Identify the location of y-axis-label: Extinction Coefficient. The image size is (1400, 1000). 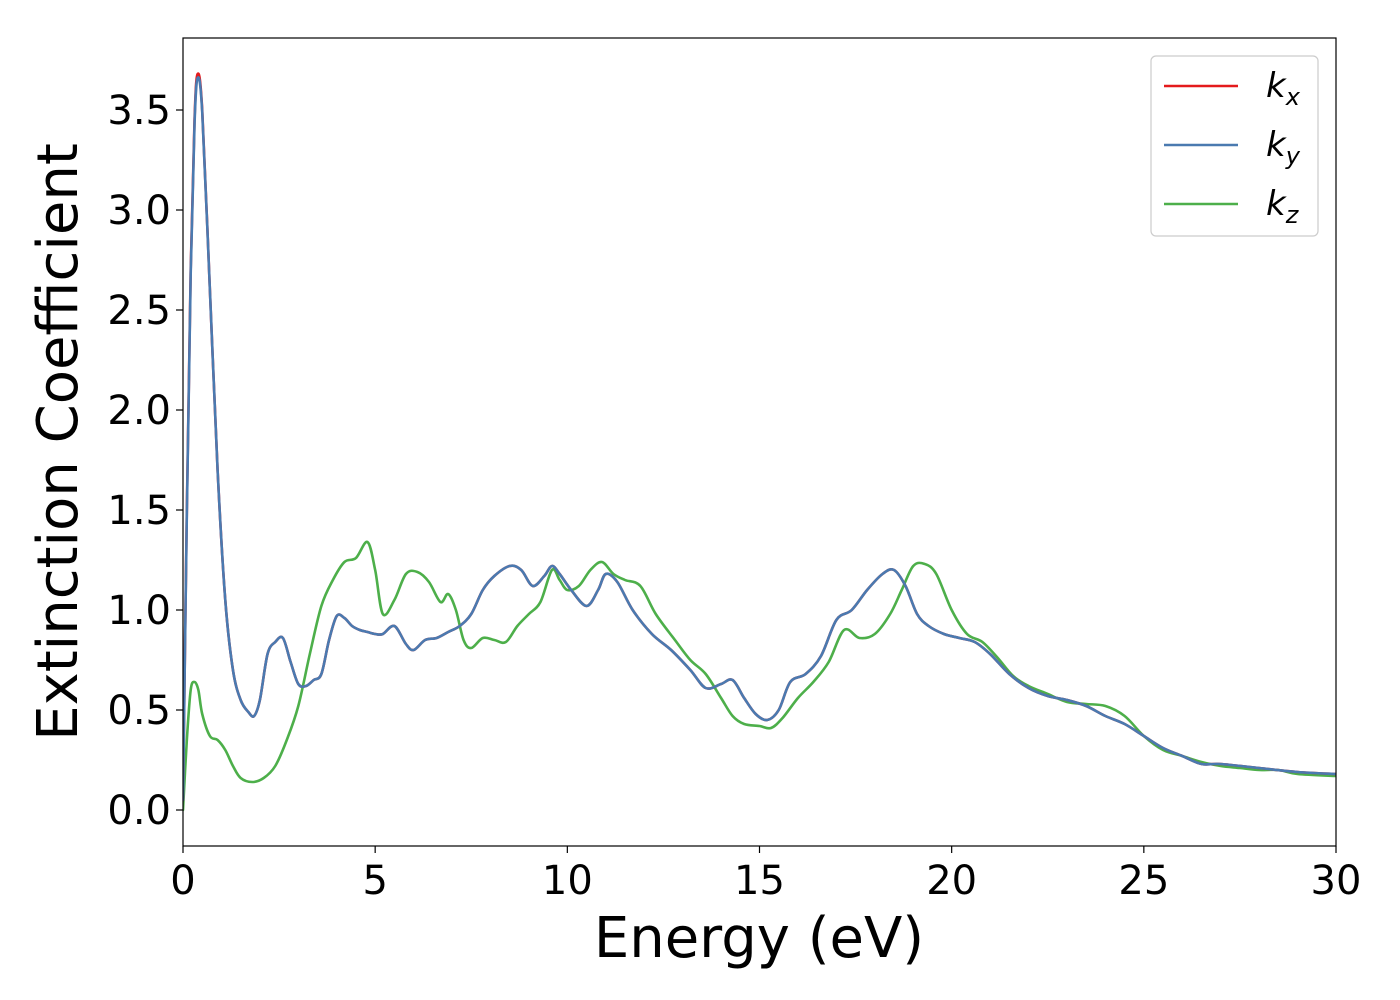
(58, 442).